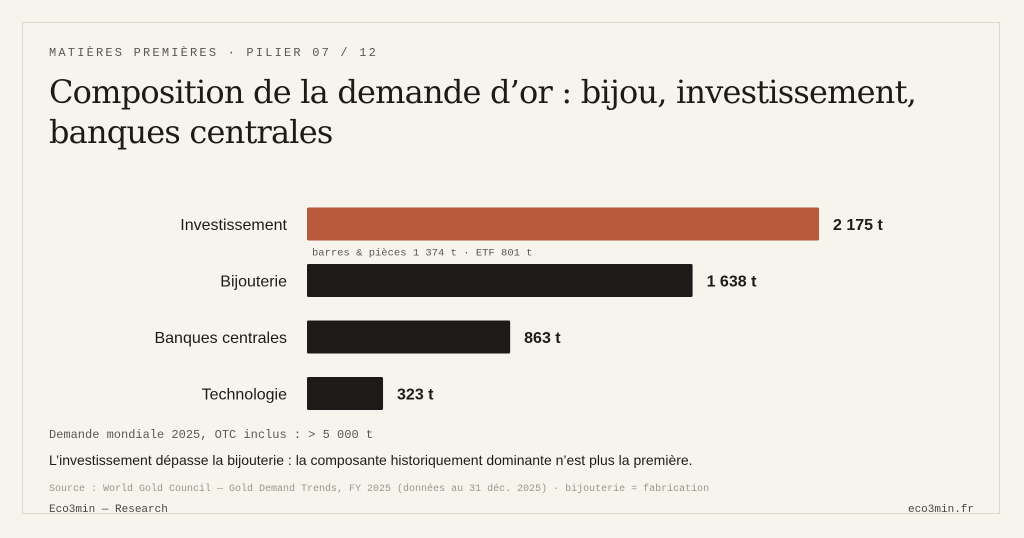 The image size is (1024, 538). I want to click on category-label-investissement: Investissement, so click(233, 225).